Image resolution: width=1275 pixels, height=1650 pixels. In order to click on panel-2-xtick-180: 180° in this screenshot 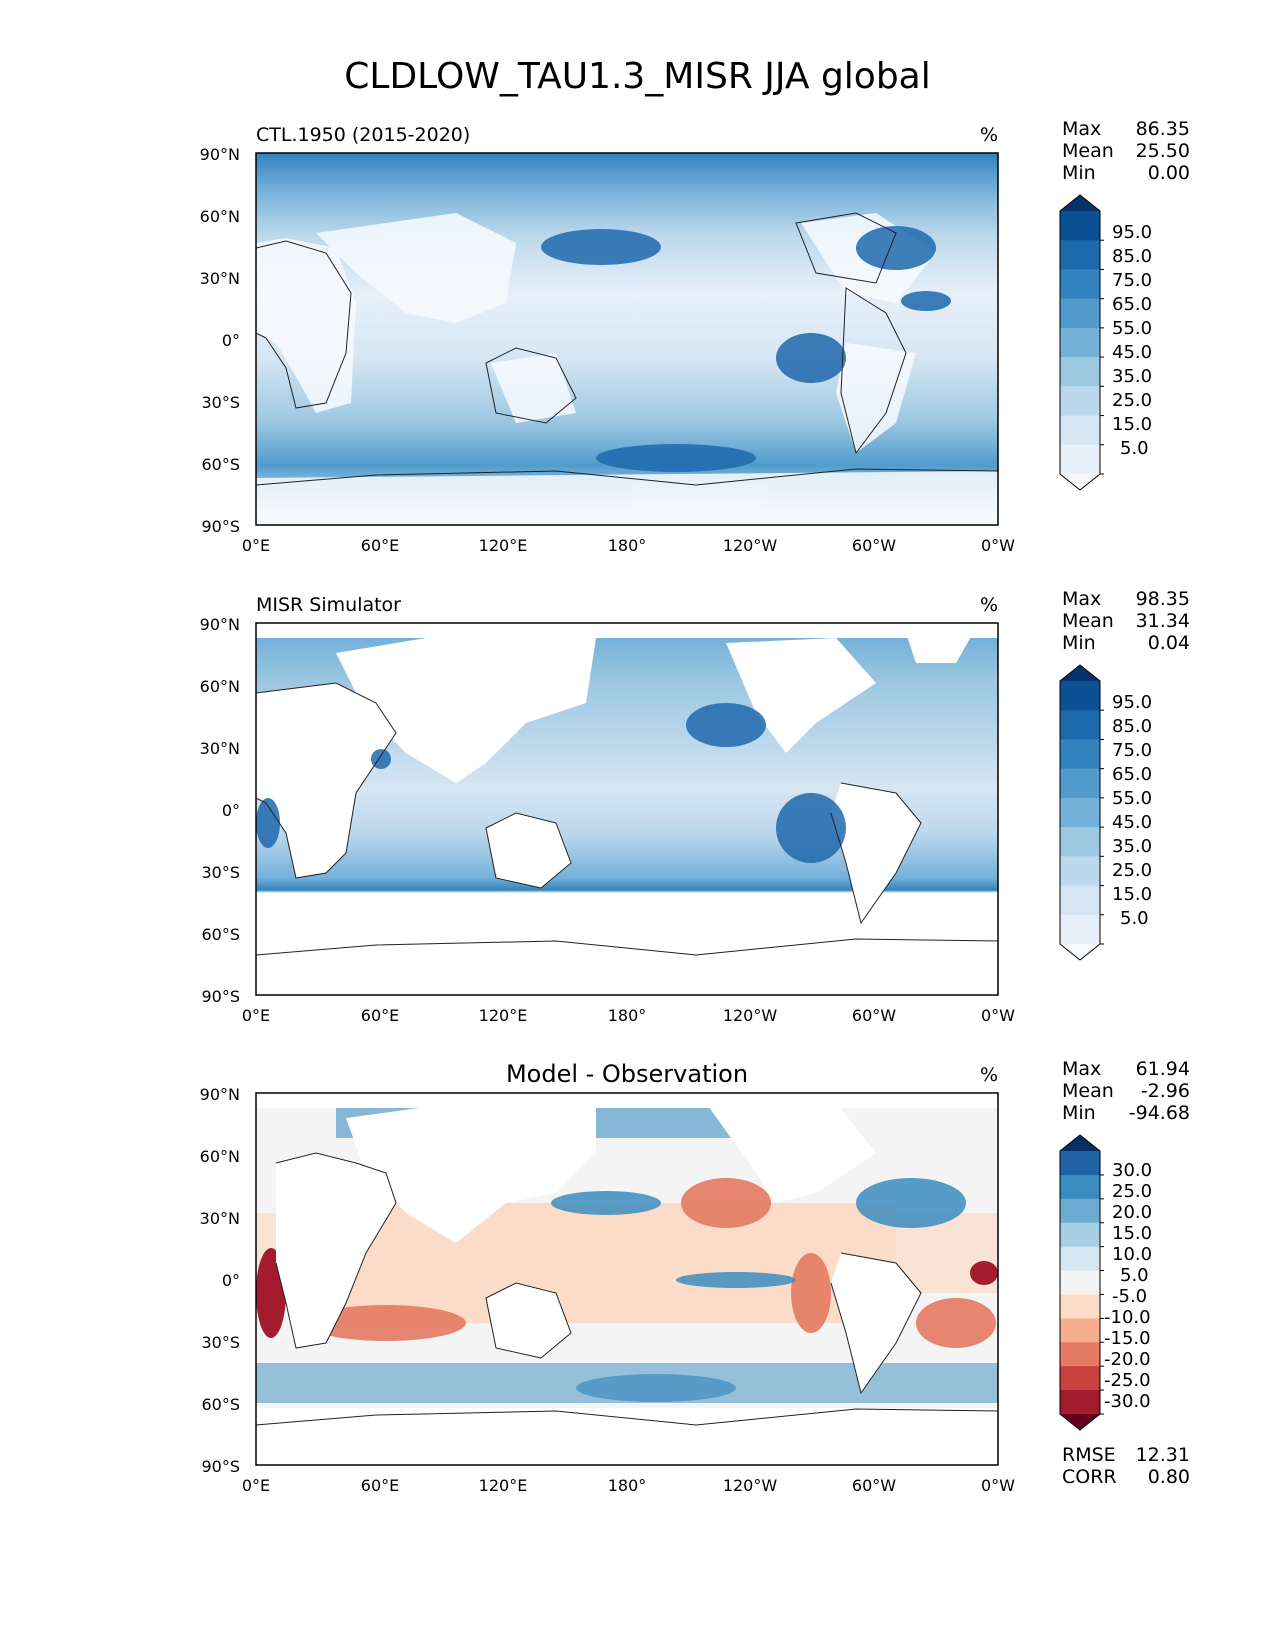, I will do `click(627, 1015)`.